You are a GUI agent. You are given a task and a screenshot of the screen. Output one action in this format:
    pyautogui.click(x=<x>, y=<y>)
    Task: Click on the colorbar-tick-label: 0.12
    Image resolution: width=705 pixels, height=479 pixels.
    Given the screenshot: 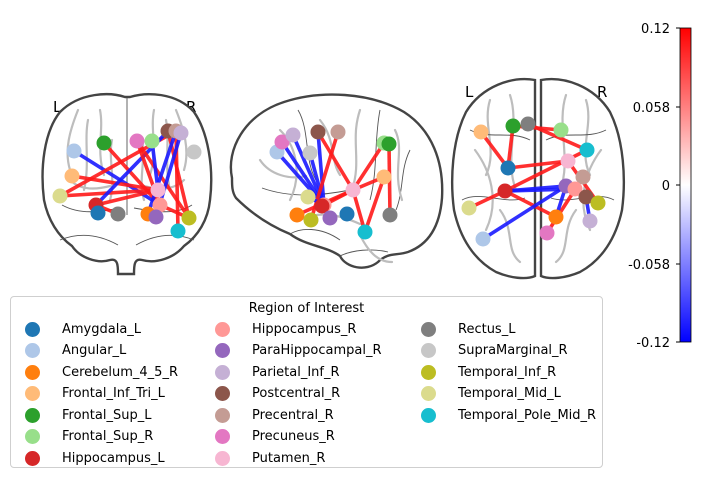 What is the action you would take?
    pyautogui.click(x=655, y=29)
    